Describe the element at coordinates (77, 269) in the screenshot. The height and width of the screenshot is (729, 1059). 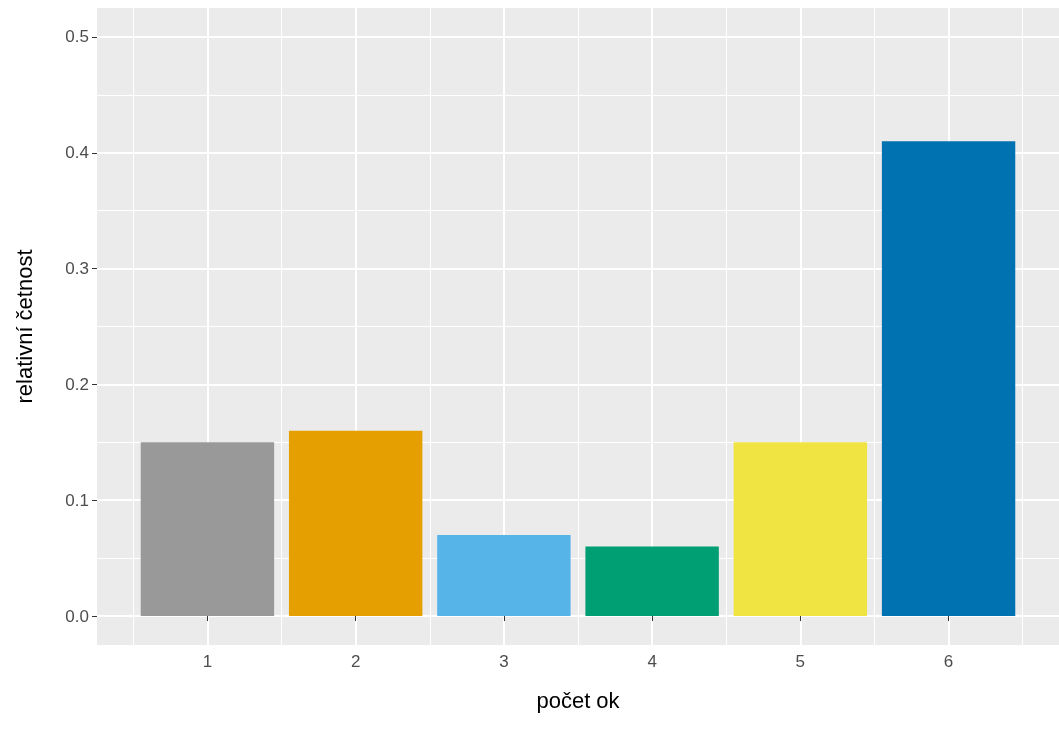
I see `y-tick-label: 0.3` at that location.